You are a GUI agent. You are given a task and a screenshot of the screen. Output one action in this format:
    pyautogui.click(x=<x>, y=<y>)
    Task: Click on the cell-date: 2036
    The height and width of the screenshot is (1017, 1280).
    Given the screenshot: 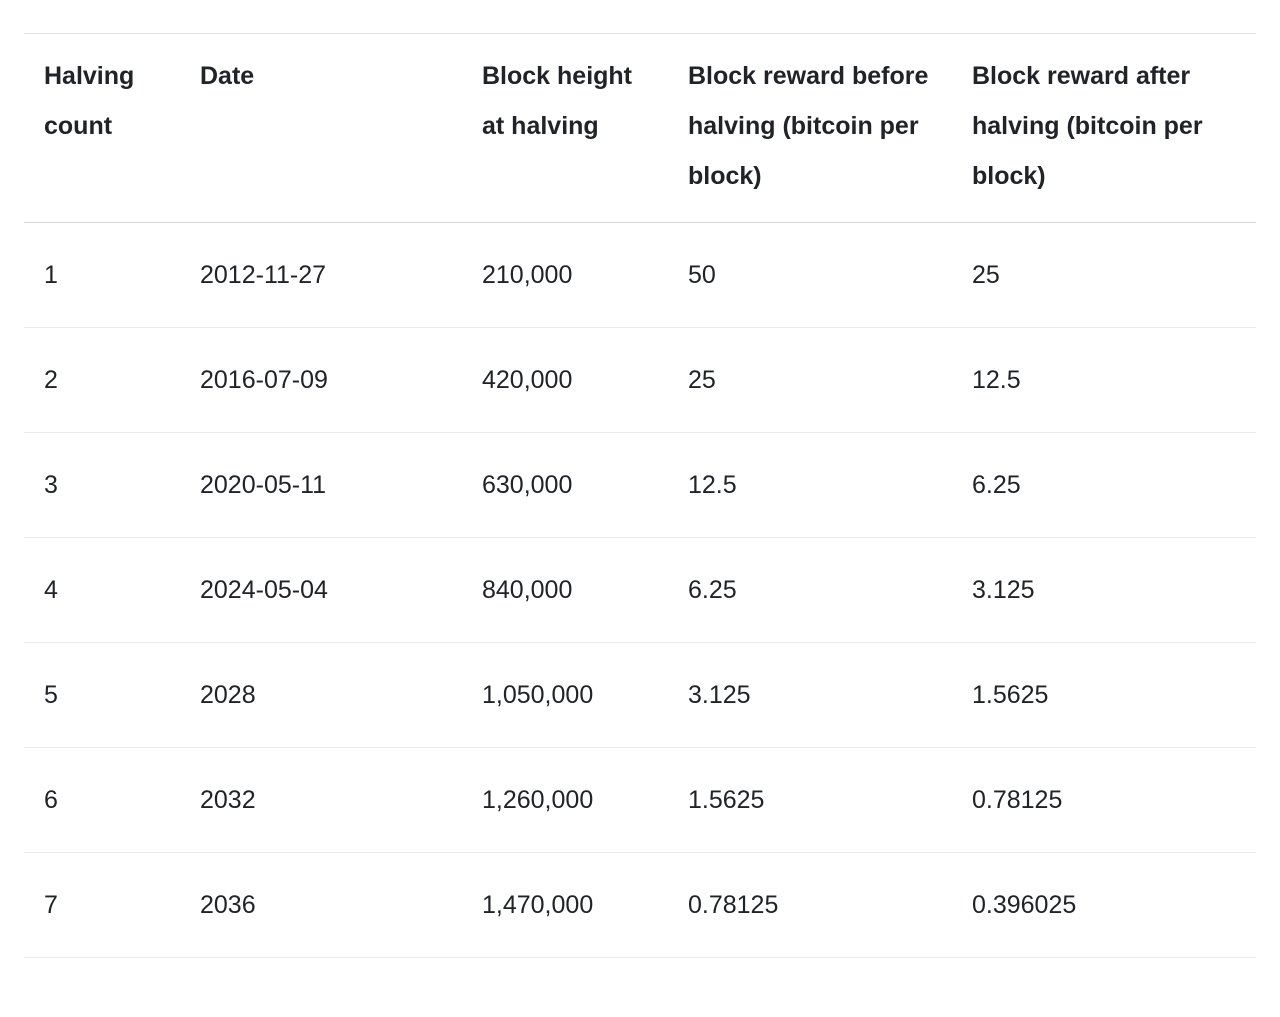 What is the action you would take?
    pyautogui.click(x=321, y=905)
    